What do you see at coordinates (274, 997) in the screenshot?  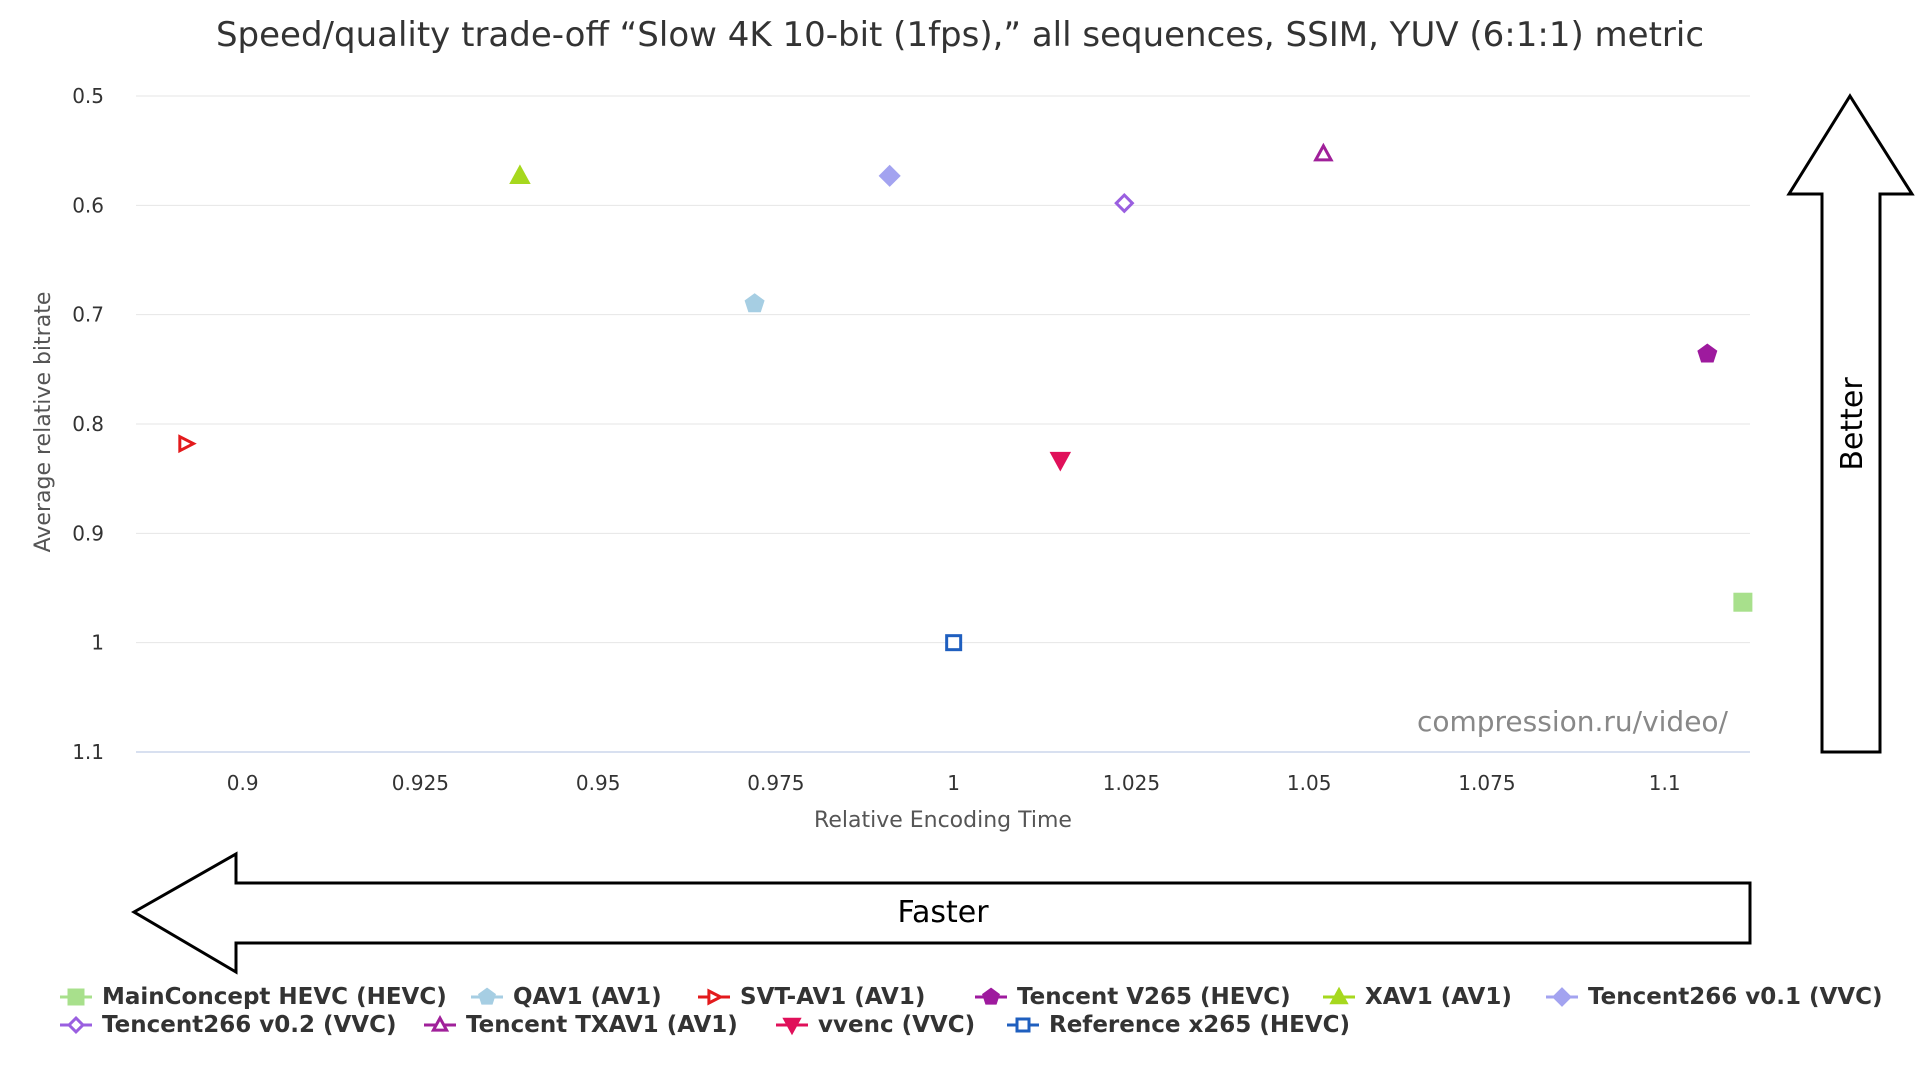 I see `legend-label: MainConcept HEVC (HEVC)` at bounding box center [274, 997].